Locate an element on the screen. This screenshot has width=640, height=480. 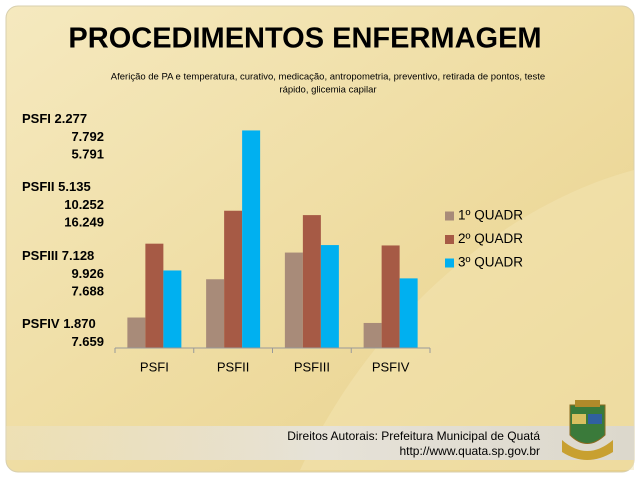
category-name: PSFIV is located at coordinates (41, 323).